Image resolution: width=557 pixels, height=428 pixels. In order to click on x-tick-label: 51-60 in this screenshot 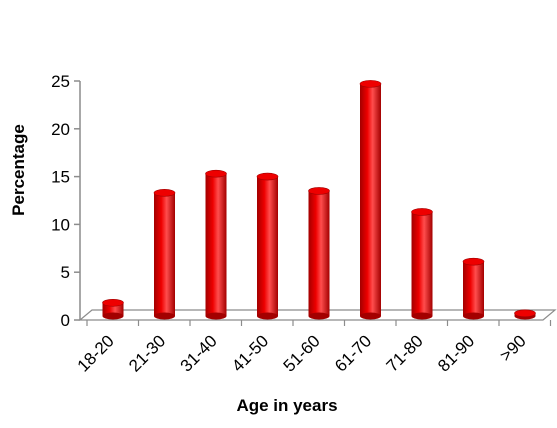, I will do `click(302, 353)`.